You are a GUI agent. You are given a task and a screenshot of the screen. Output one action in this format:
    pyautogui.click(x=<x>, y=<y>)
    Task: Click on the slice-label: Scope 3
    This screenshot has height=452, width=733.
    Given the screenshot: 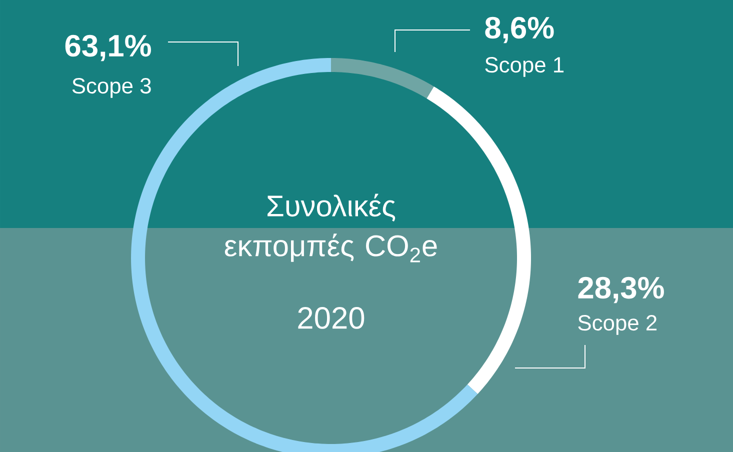 What is the action you would take?
    pyautogui.click(x=111, y=88)
    